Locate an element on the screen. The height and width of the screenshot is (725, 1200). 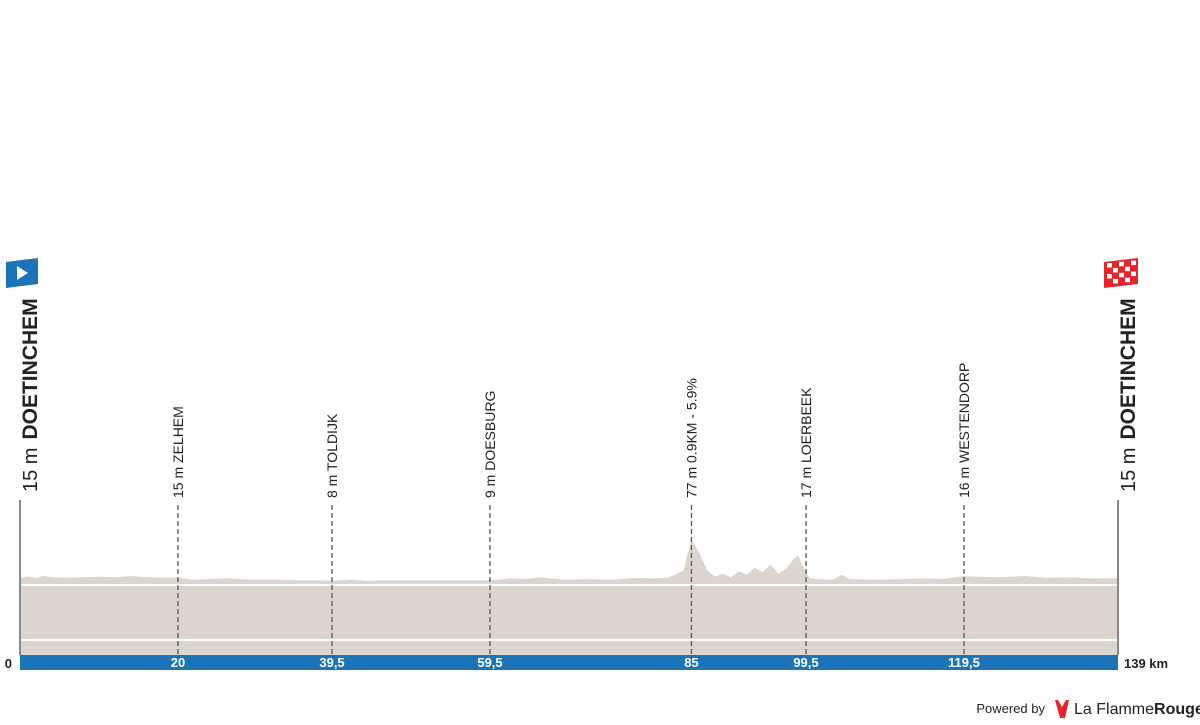
brand-name-bold: Rouge is located at coordinates (1177, 709).